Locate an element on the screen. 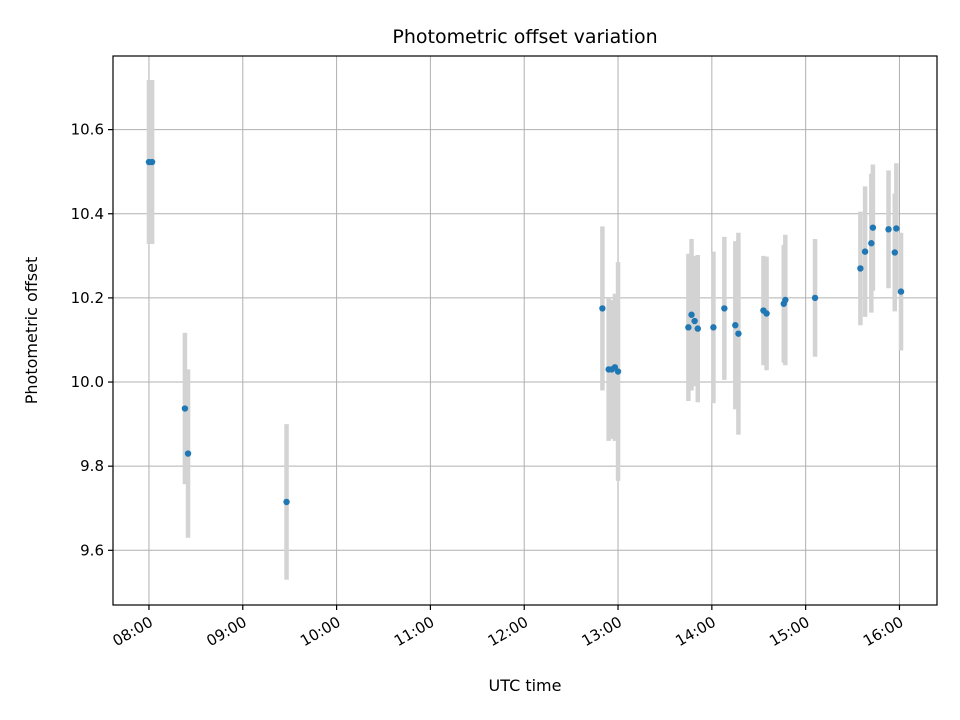 This screenshot has width=960, height=720. x-tick-label: 13:00 is located at coordinates (602, 631).